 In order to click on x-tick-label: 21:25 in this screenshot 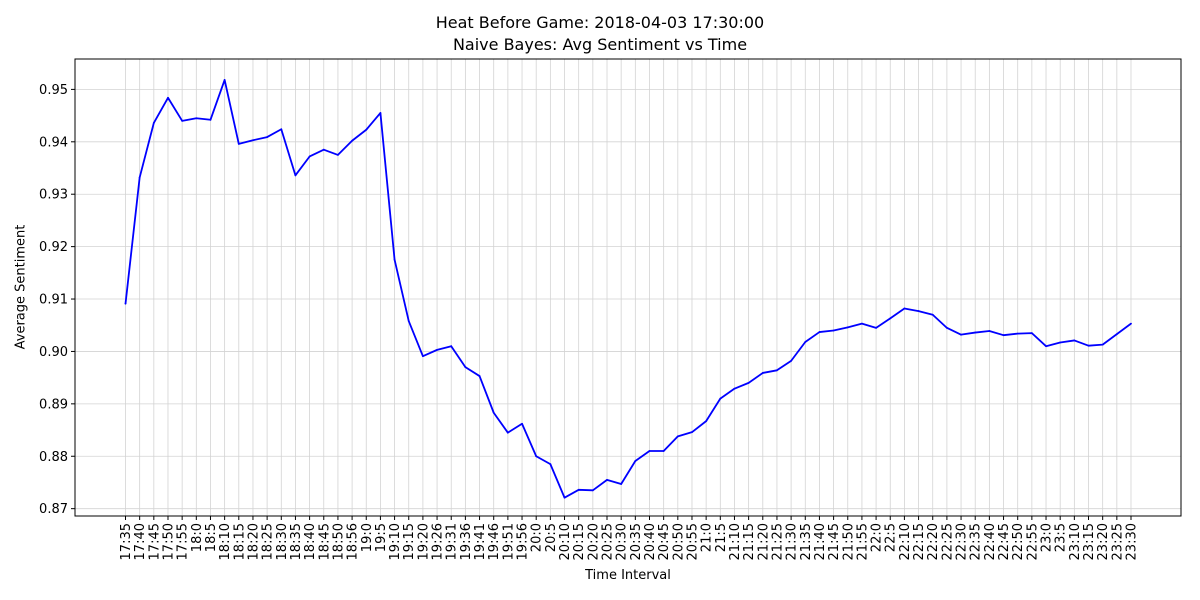, I will do `click(777, 541)`.